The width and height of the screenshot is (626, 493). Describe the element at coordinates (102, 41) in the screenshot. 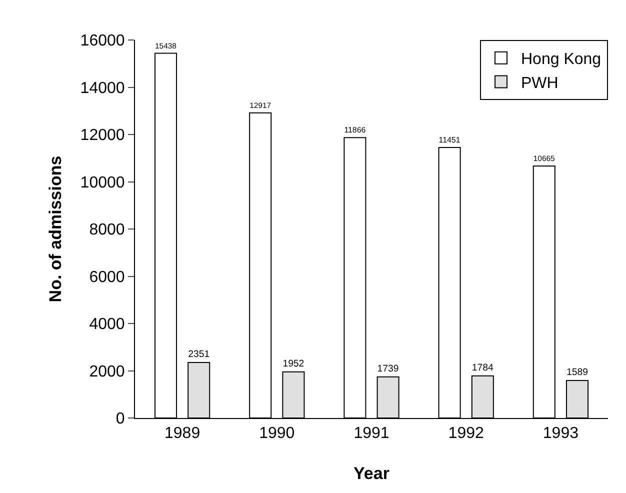

I see `y-tick-label: 16000` at that location.